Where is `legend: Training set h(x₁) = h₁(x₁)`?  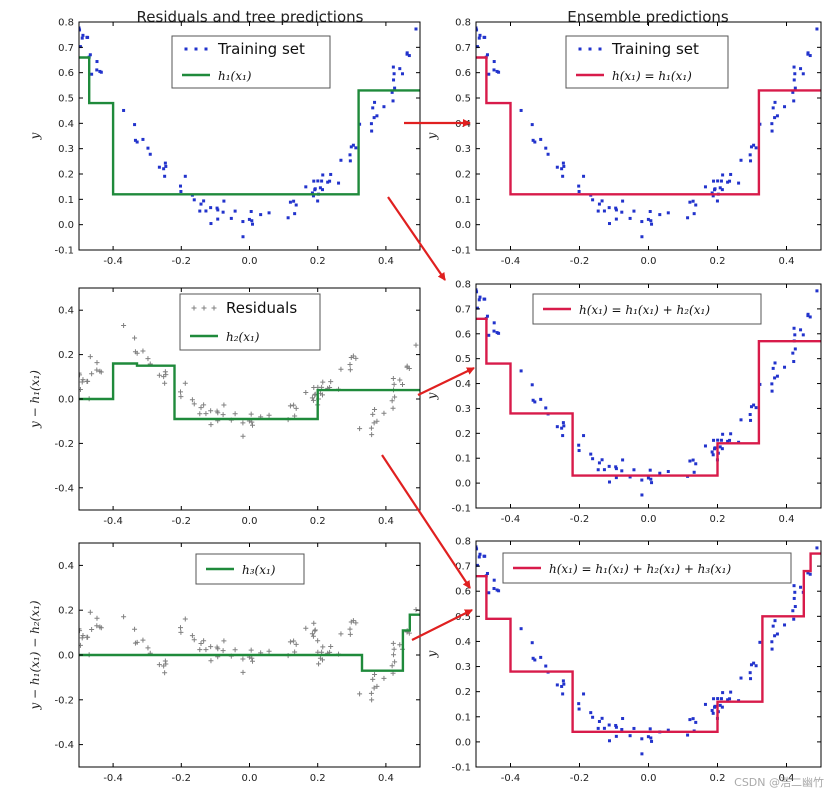
legend: Training set h(x₁) = h₁(x₁) is located at coordinates (647, 62).